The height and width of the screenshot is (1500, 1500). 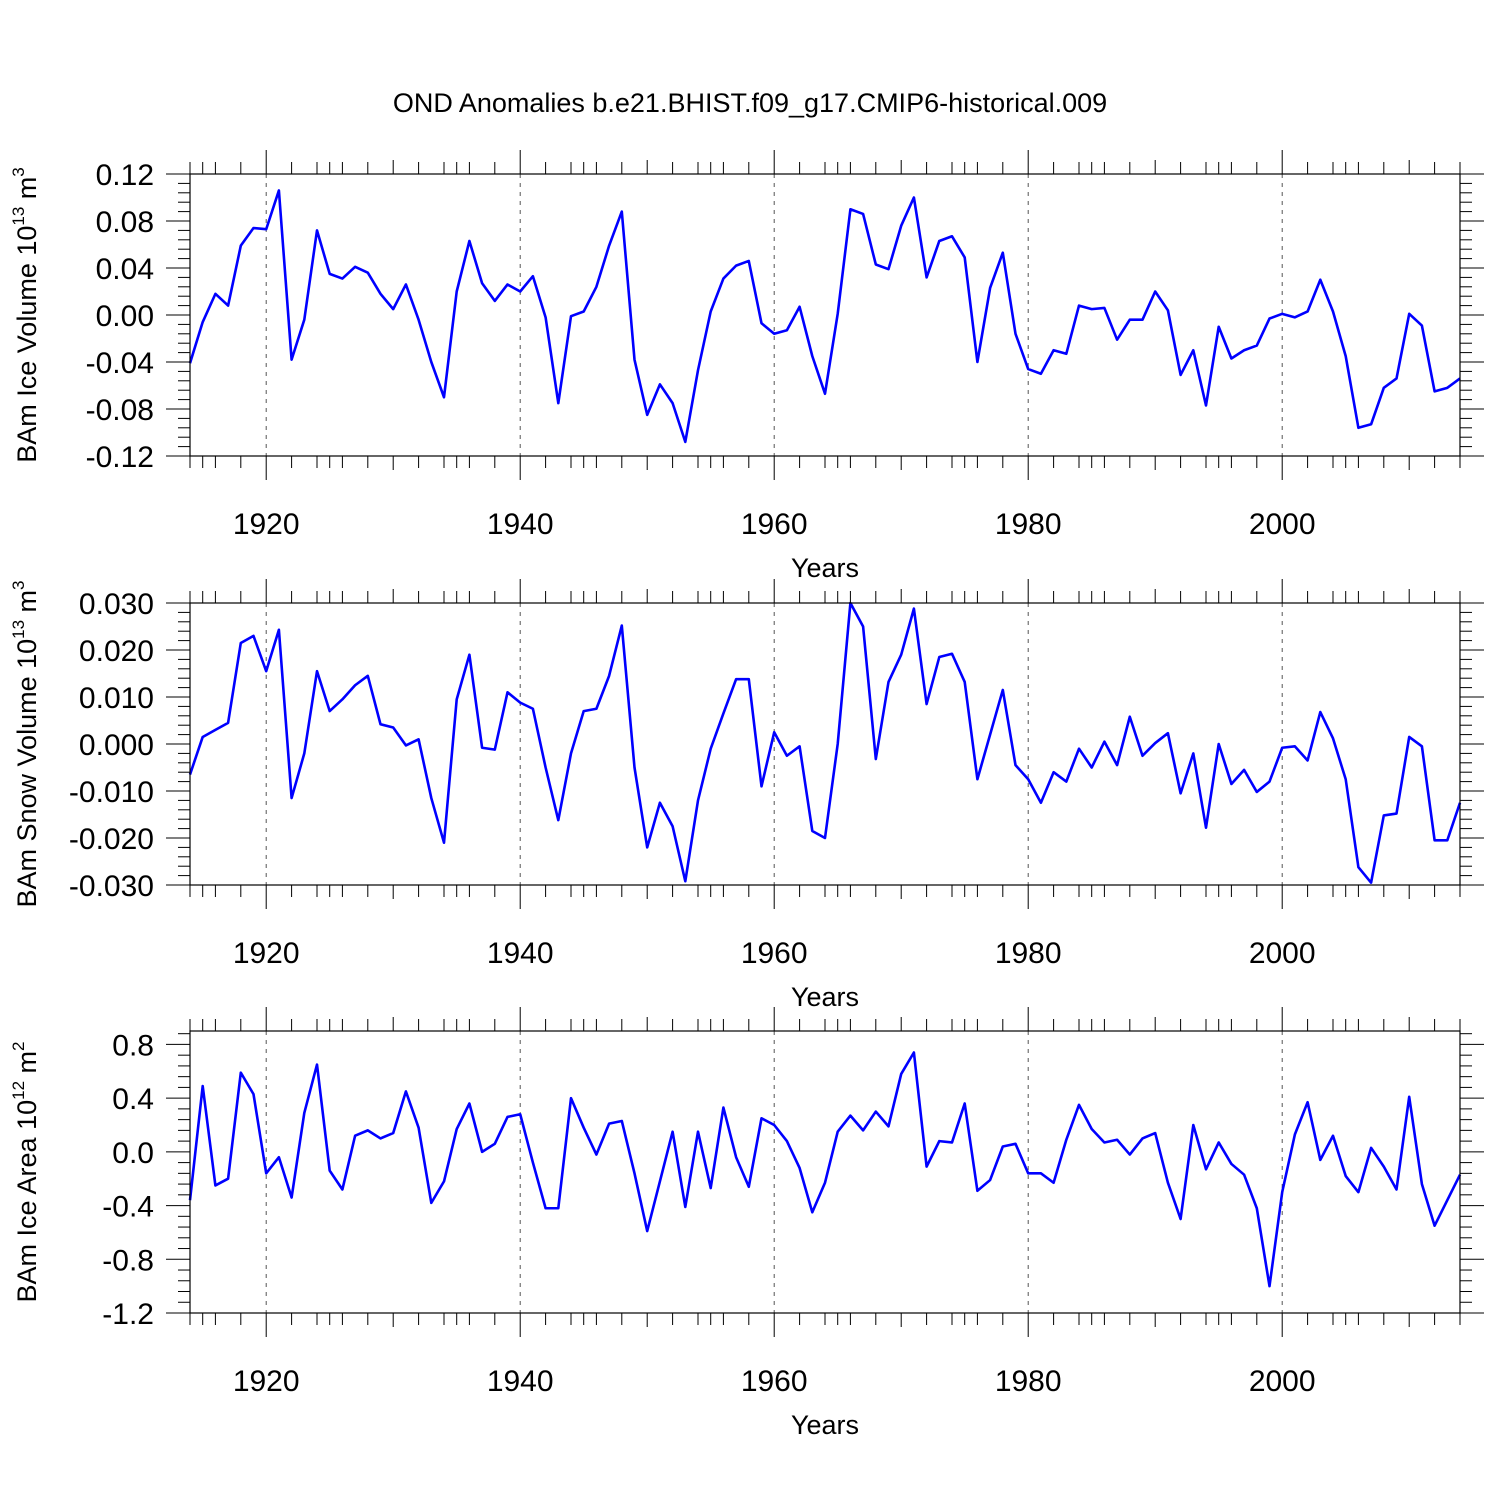 What do you see at coordinates (133, 1153) in the screenshot?
I see `y-tick-label: 0.0` at bounding box center [133, 1153].